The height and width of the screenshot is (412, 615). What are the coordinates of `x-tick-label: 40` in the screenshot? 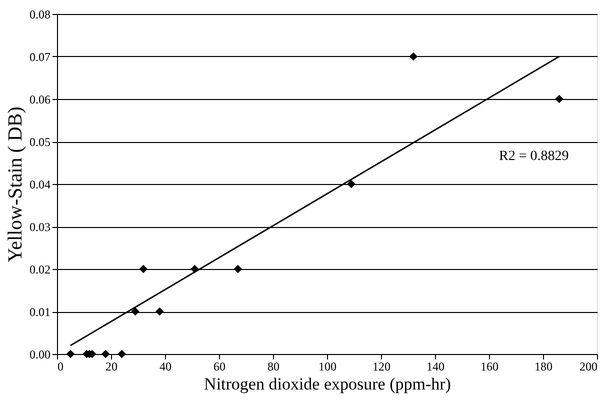 It's located at (166, 367).